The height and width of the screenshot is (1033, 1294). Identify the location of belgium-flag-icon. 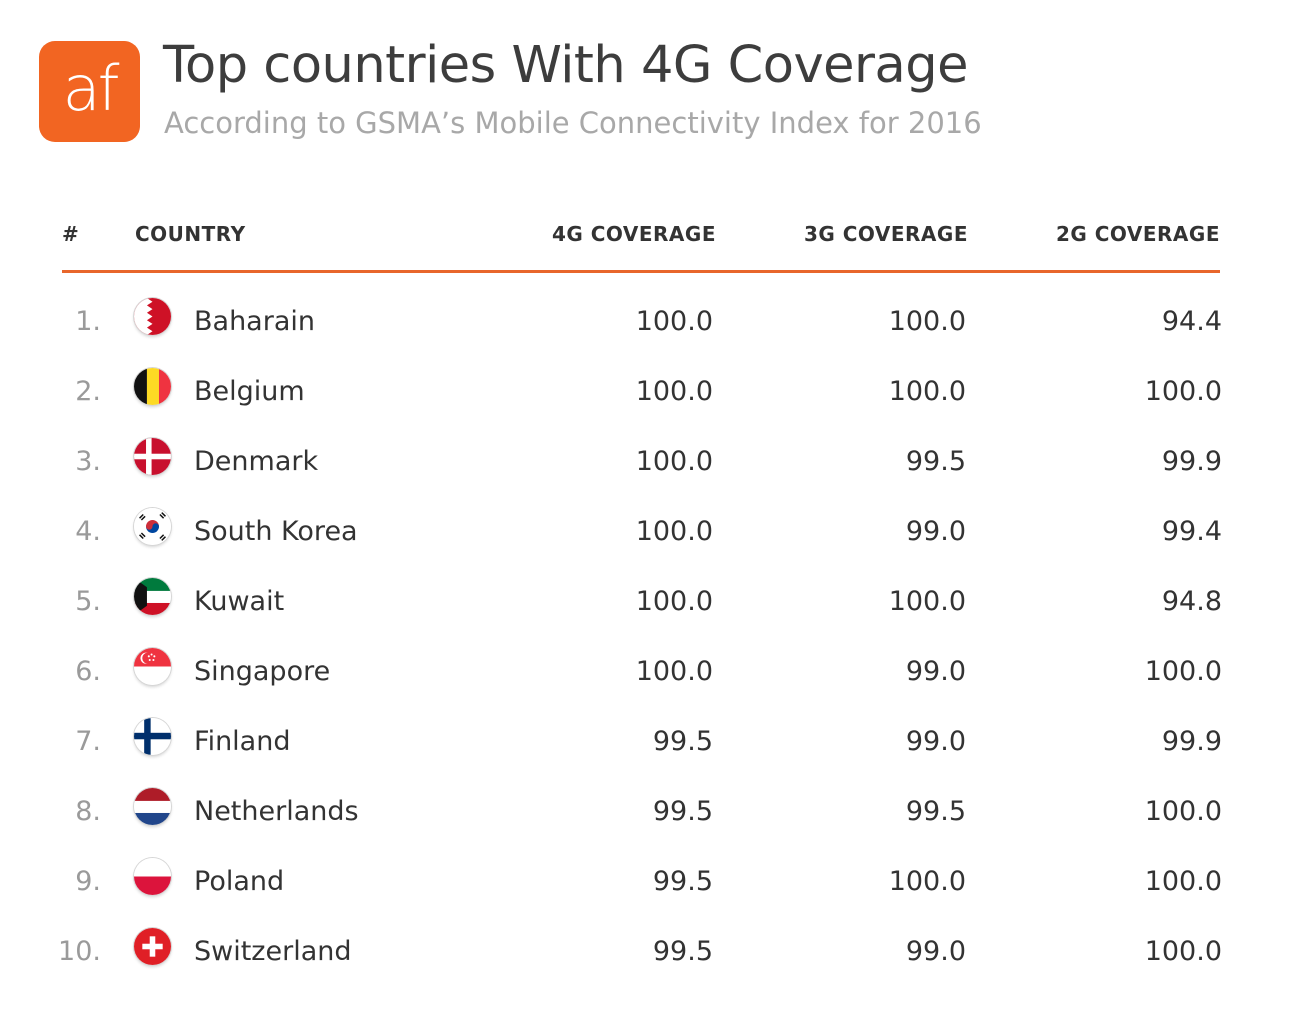
(152, 386).